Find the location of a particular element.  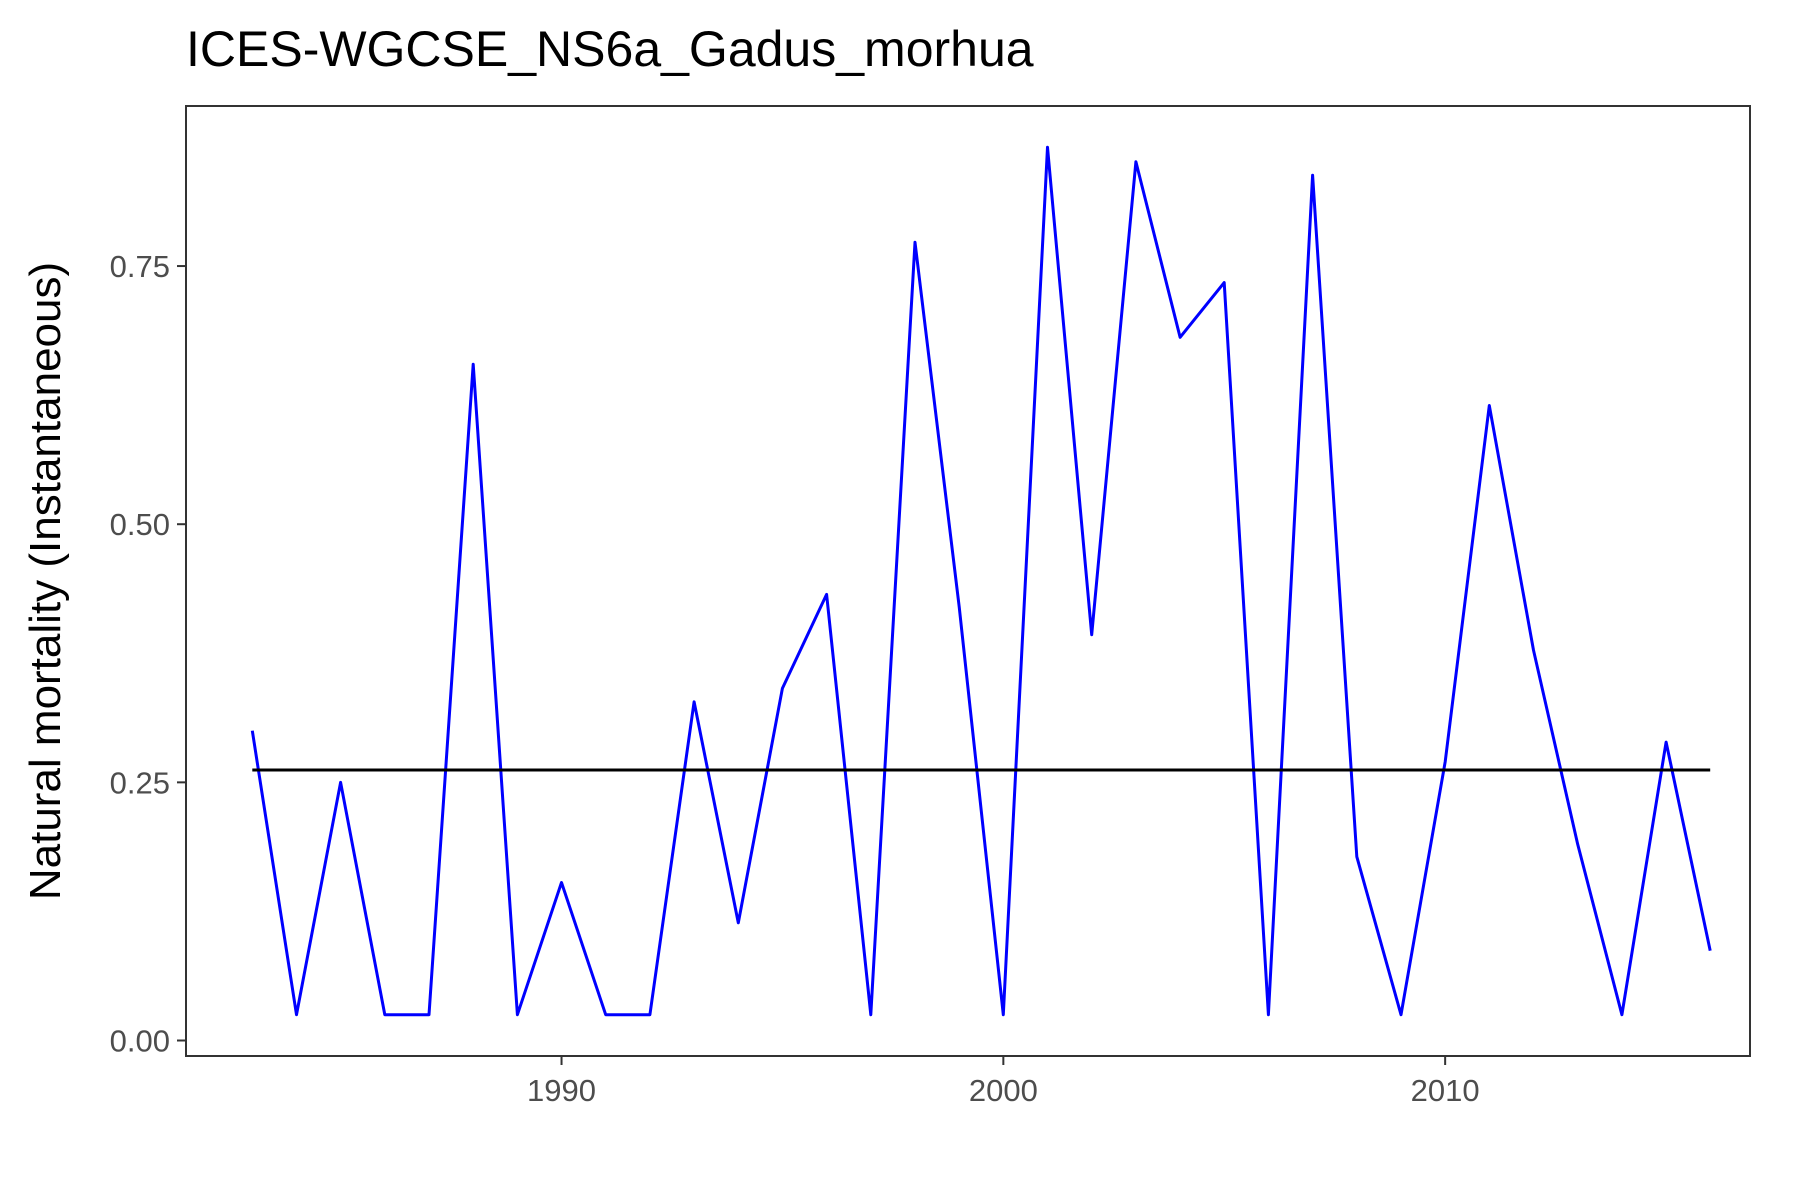

y-tick-label: 0.25 is located at coordinates (140, 782).